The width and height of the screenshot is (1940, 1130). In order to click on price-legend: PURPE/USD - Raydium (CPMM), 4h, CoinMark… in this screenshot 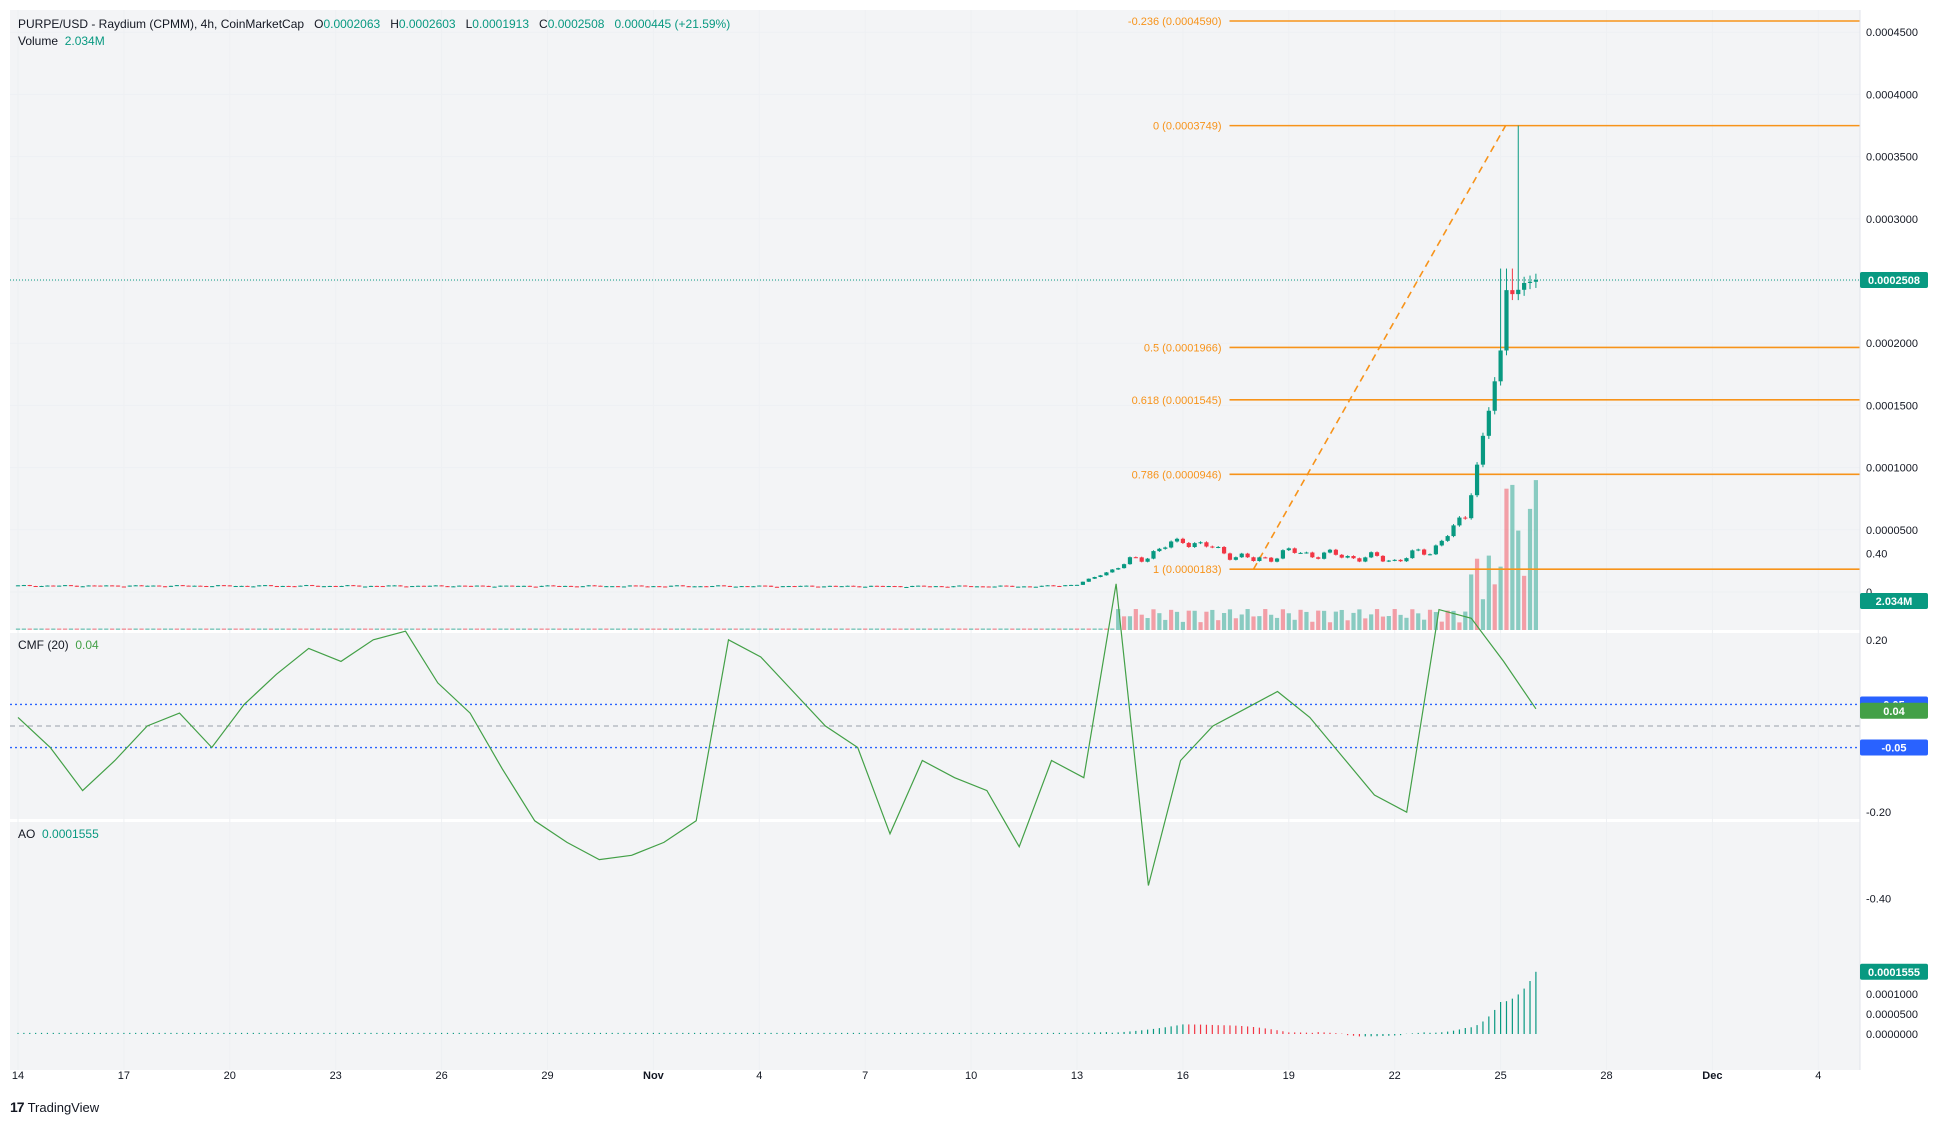, I will do `click(374, 24)`.